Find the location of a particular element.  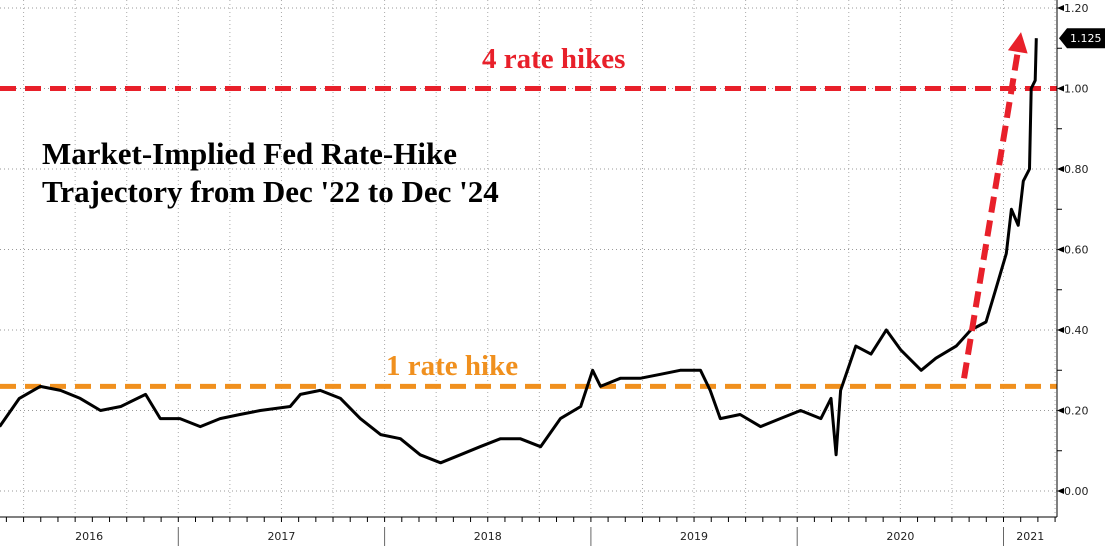

annotation-4-rate-hikes: 4 rate hikes is located at coordinates (553, 59).